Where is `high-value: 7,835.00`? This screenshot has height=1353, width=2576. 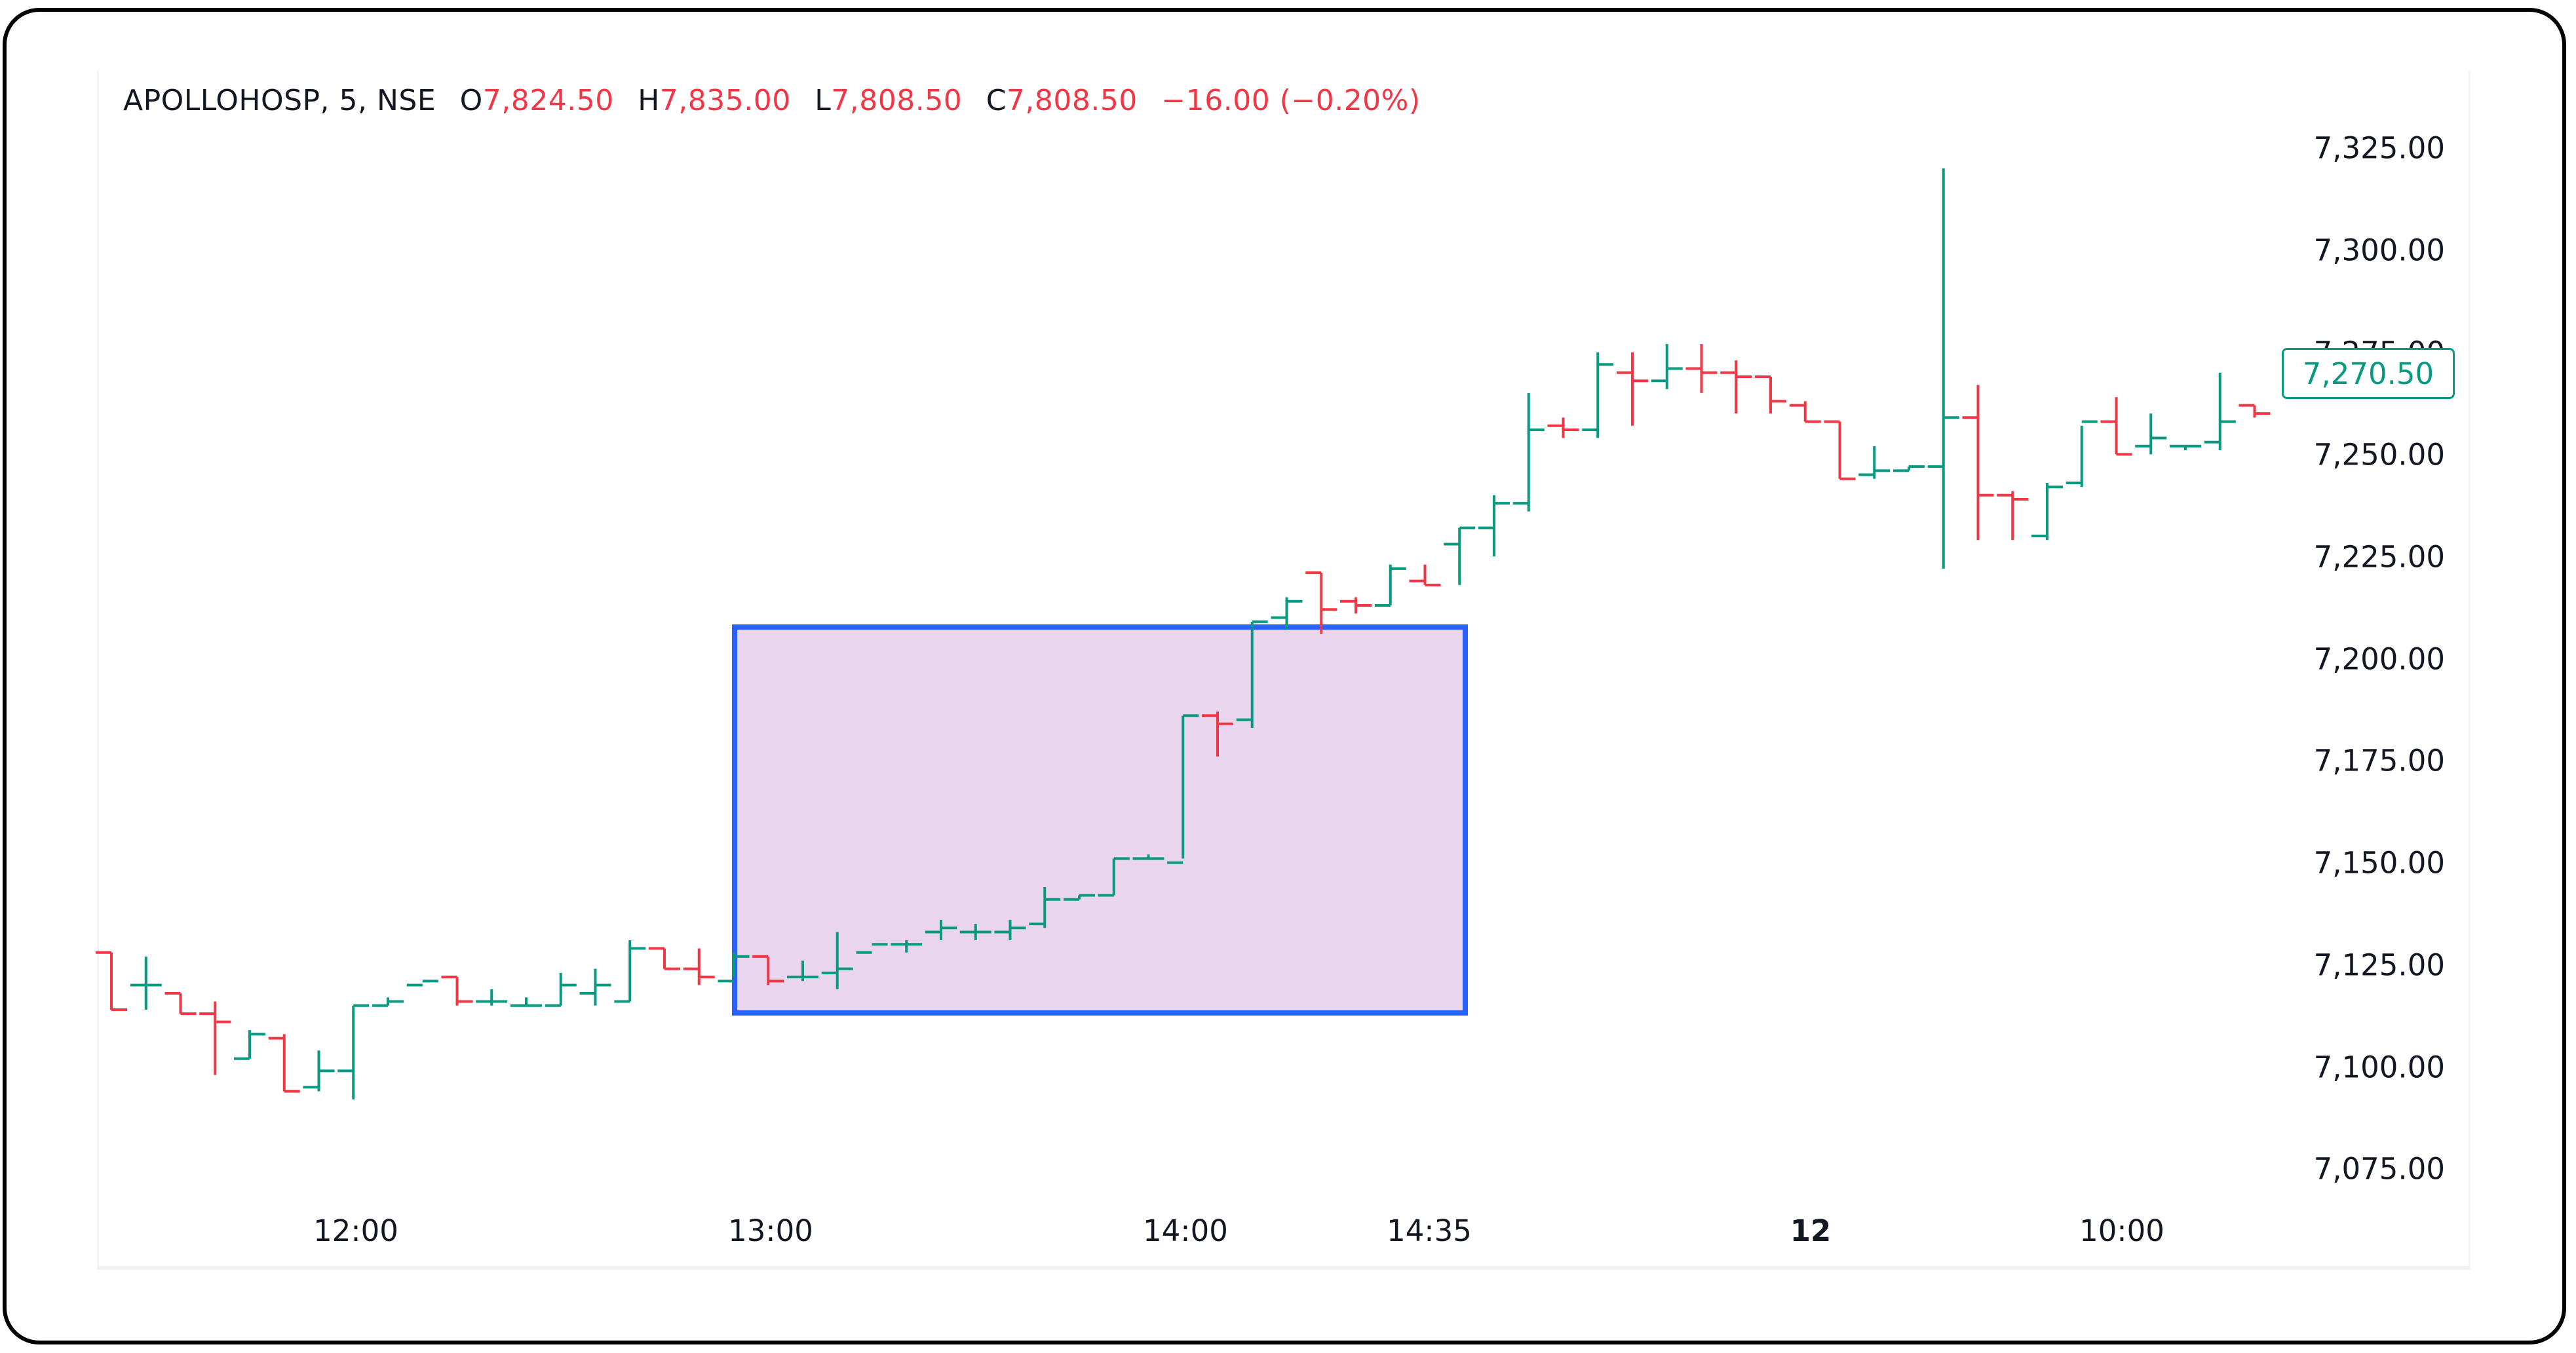 high-value: 7,835.00 is located at coordinates (725, 100).